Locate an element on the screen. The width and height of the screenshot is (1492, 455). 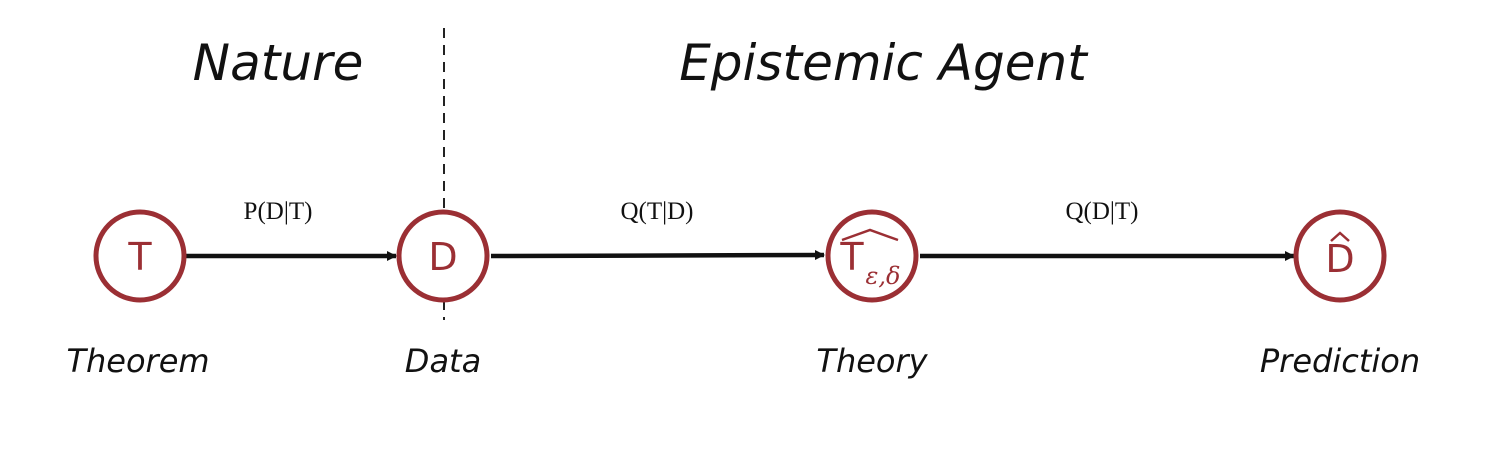
node-prediction-symbol: D is located at coordinates (1339, 259).